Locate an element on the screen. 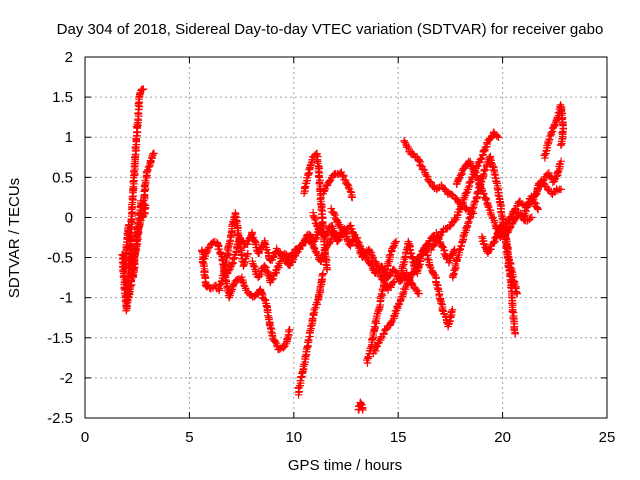 The height and width of the screenshot is (480, 640). y-tick-label: 1.5 is located at coordinates (62, 97).